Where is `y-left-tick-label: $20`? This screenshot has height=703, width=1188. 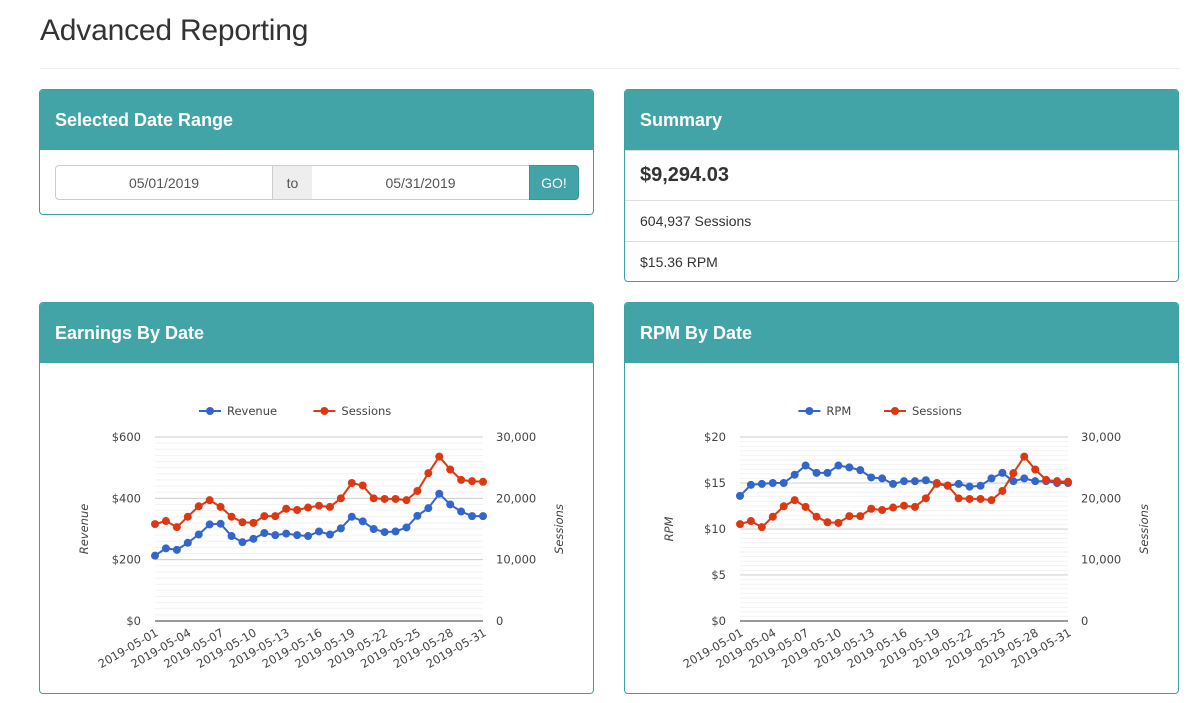
y-left-tick-label: $20 is located at coordinates (715, 437).